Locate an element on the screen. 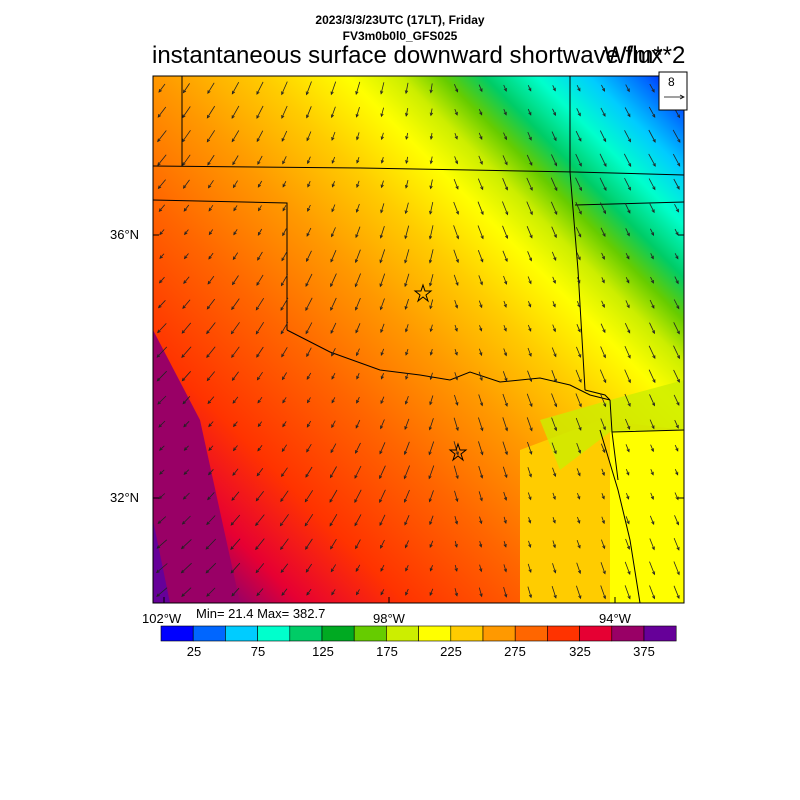  colorbar-label: 175 is located at coordinates (387, 651).